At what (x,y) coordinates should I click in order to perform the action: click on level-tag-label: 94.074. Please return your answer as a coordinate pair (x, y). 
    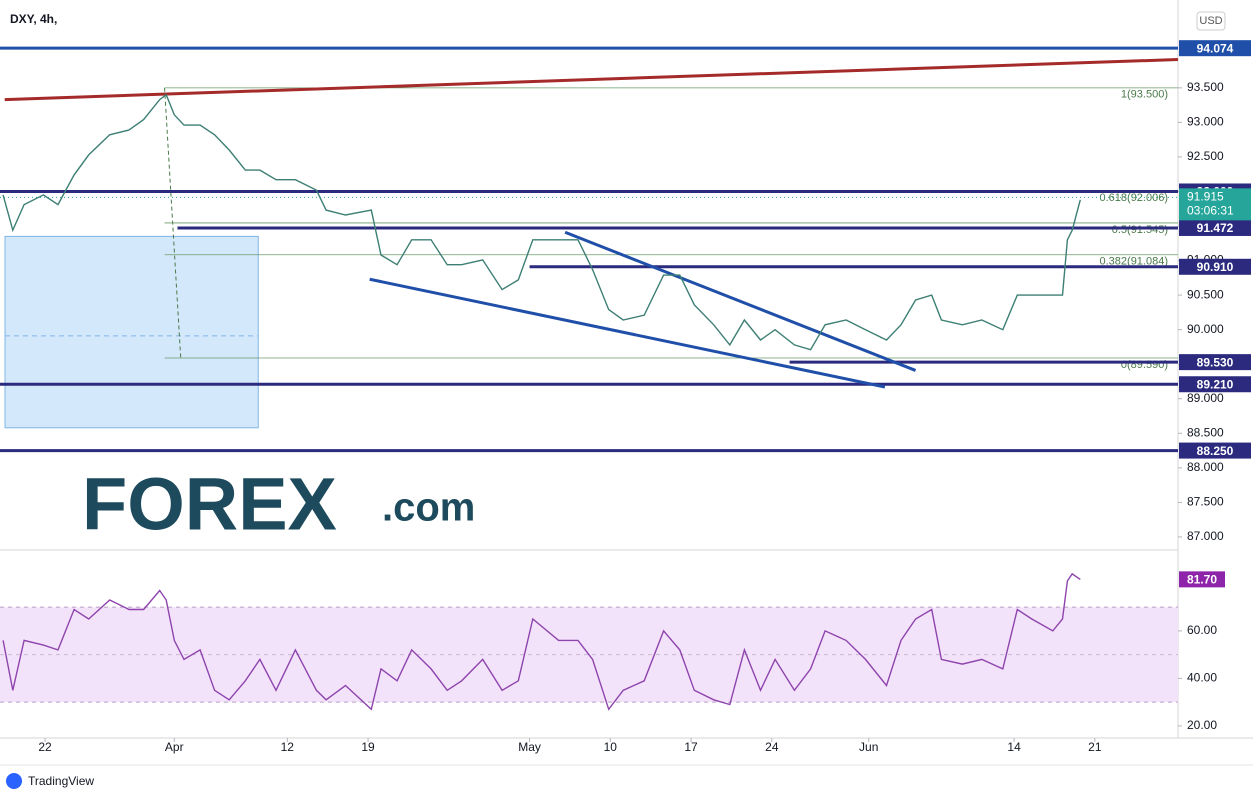
    Looking at the image, I should click on (1215, 48).